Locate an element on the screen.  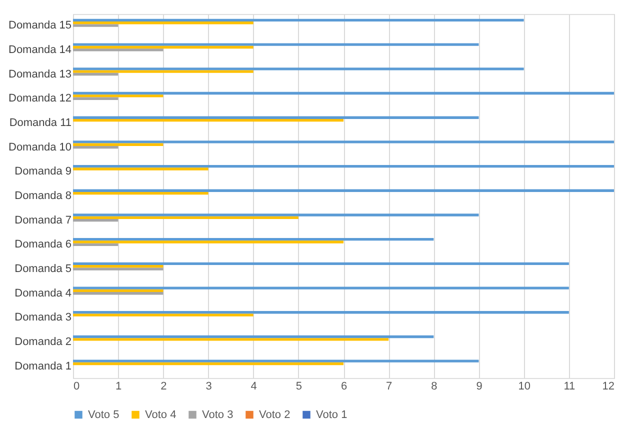
x-tick-label: 11 is located at coordinates (570, 386).